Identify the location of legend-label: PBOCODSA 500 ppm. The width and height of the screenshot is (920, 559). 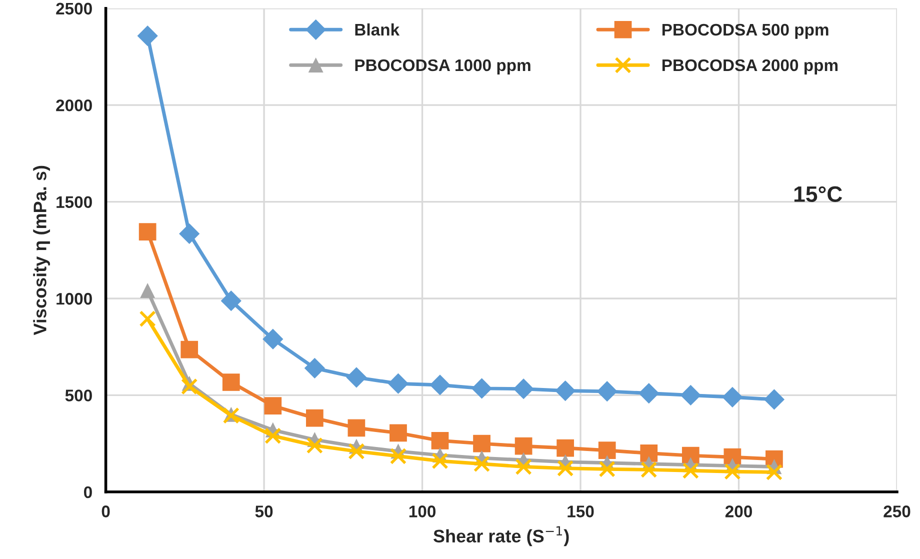
(745, 31).